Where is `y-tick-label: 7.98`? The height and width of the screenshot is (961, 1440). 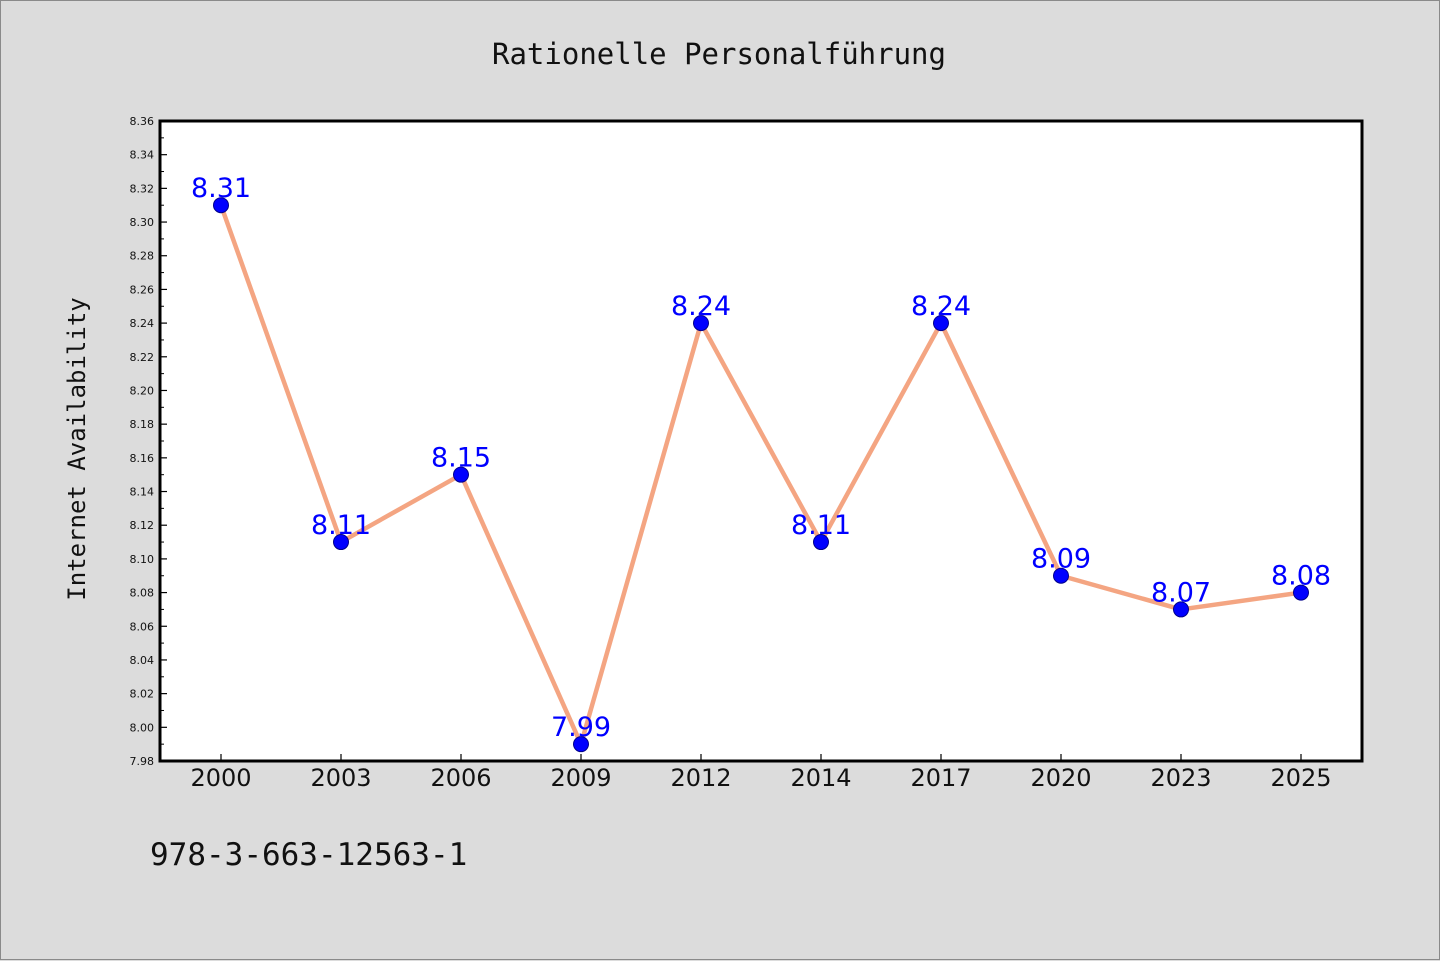 y-tick-label: 7.98 is located at coordinates (142, 761).